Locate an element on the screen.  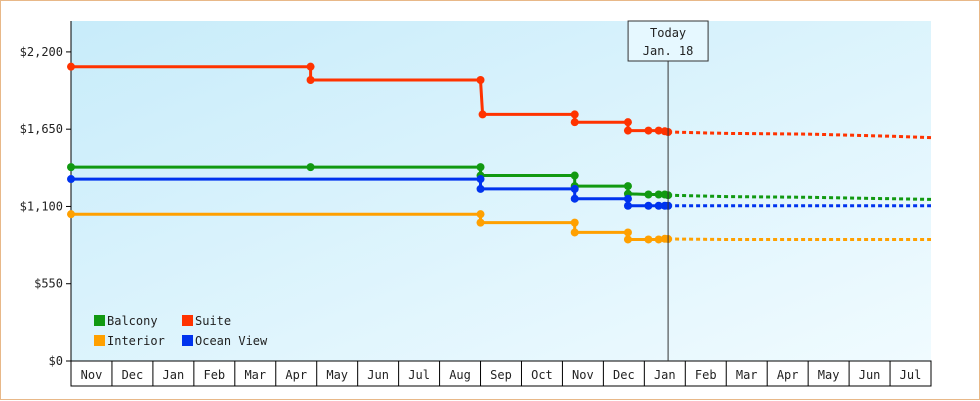
forecast-line-interior is located at coordinates (799, 239).